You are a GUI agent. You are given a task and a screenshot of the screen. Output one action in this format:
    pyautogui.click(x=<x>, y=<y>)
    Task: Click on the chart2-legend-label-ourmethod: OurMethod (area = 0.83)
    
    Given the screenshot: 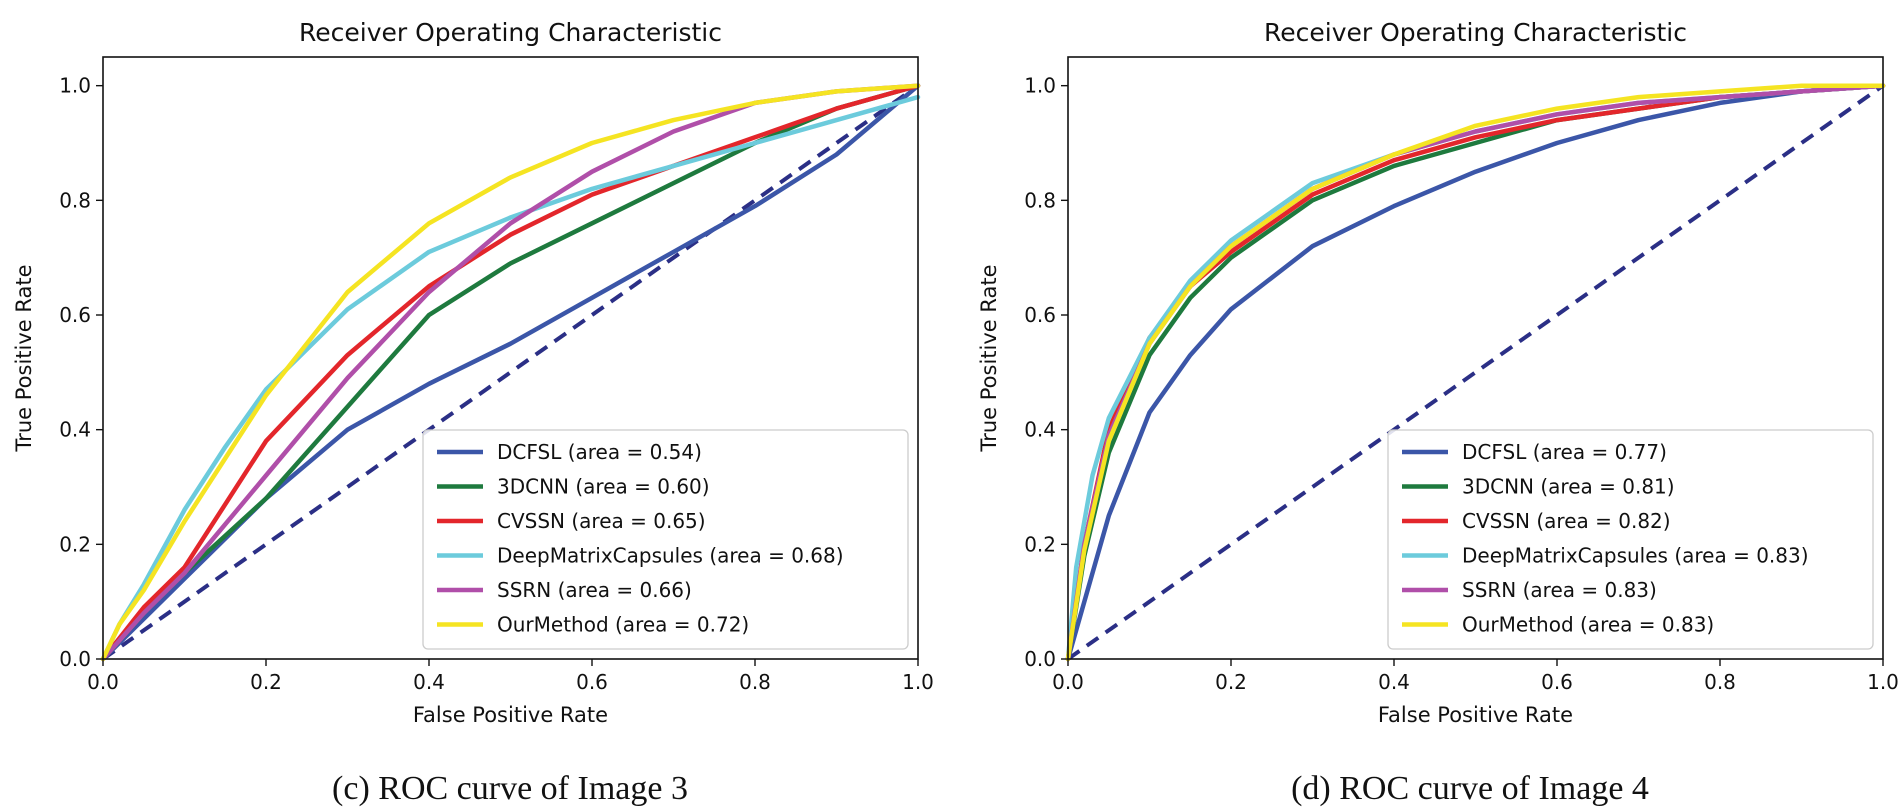 What is the action you would take?
    pyautogui.click(x=1588, y=625)
    